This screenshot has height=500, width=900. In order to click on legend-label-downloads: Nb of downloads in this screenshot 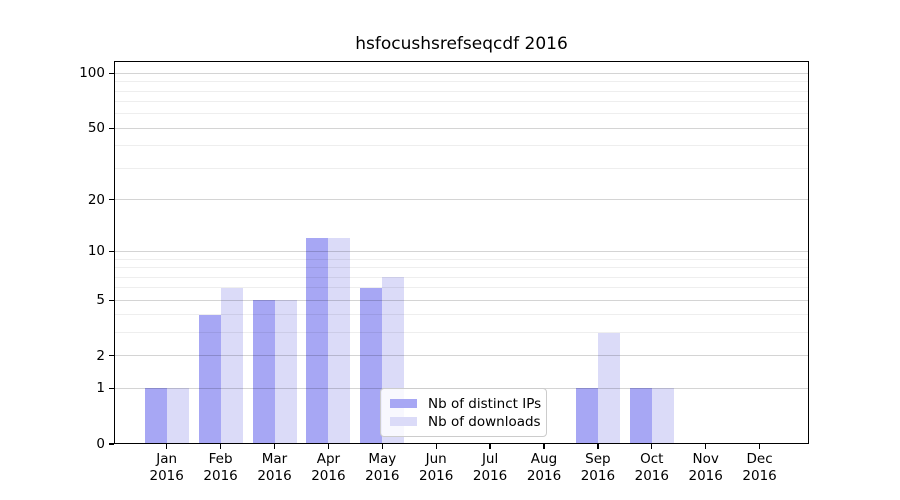, I will do `click(484, 421)`.